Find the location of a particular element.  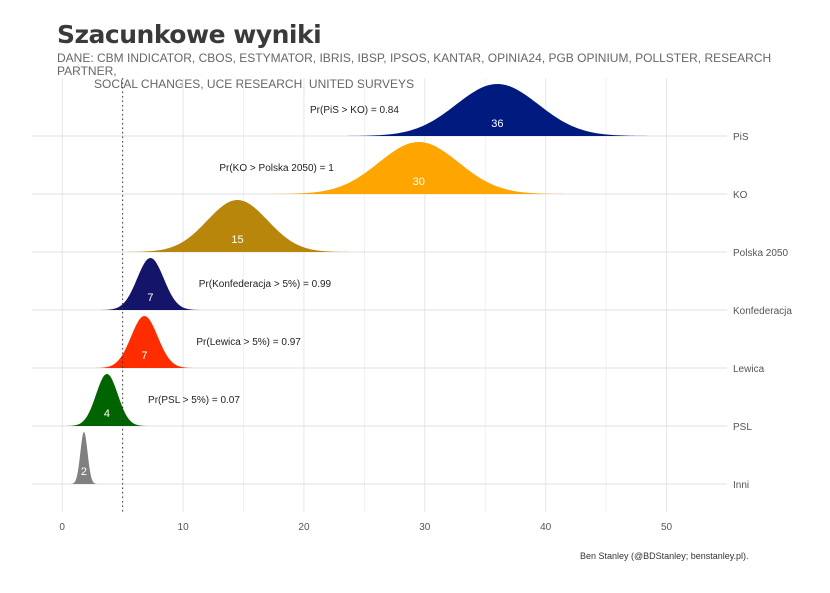

x-tick-label: 20 is located at coordinates (304, 527).